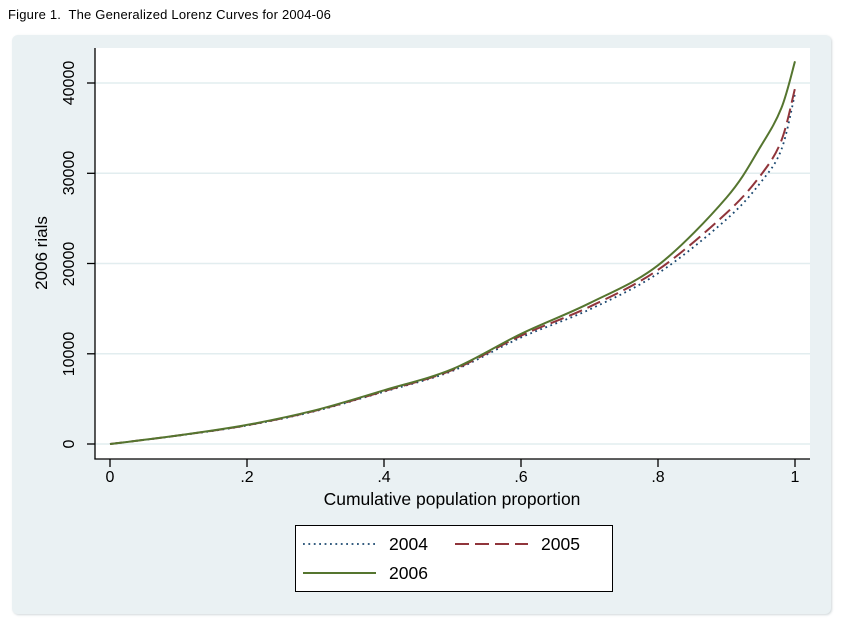  Describe the element at coordinates (110, 477) in the screenshot. I see `x-tick-label: 0` at that location.